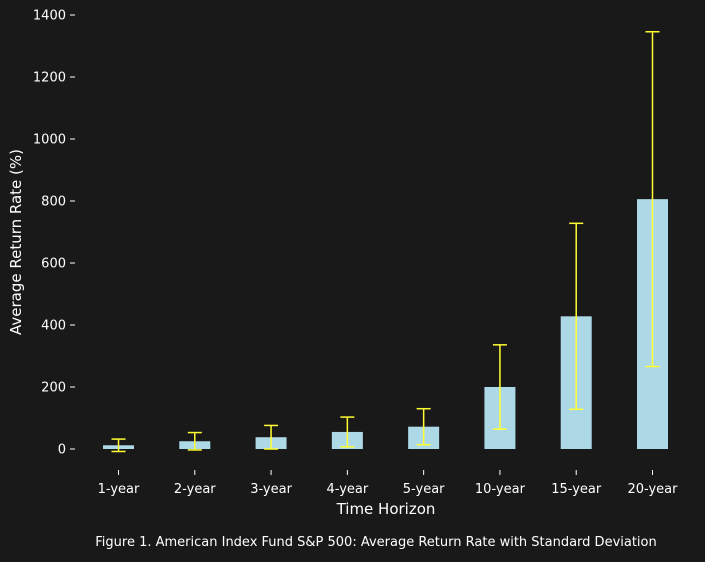  I want to click on y-tick-label: 0, so click(62, 450).